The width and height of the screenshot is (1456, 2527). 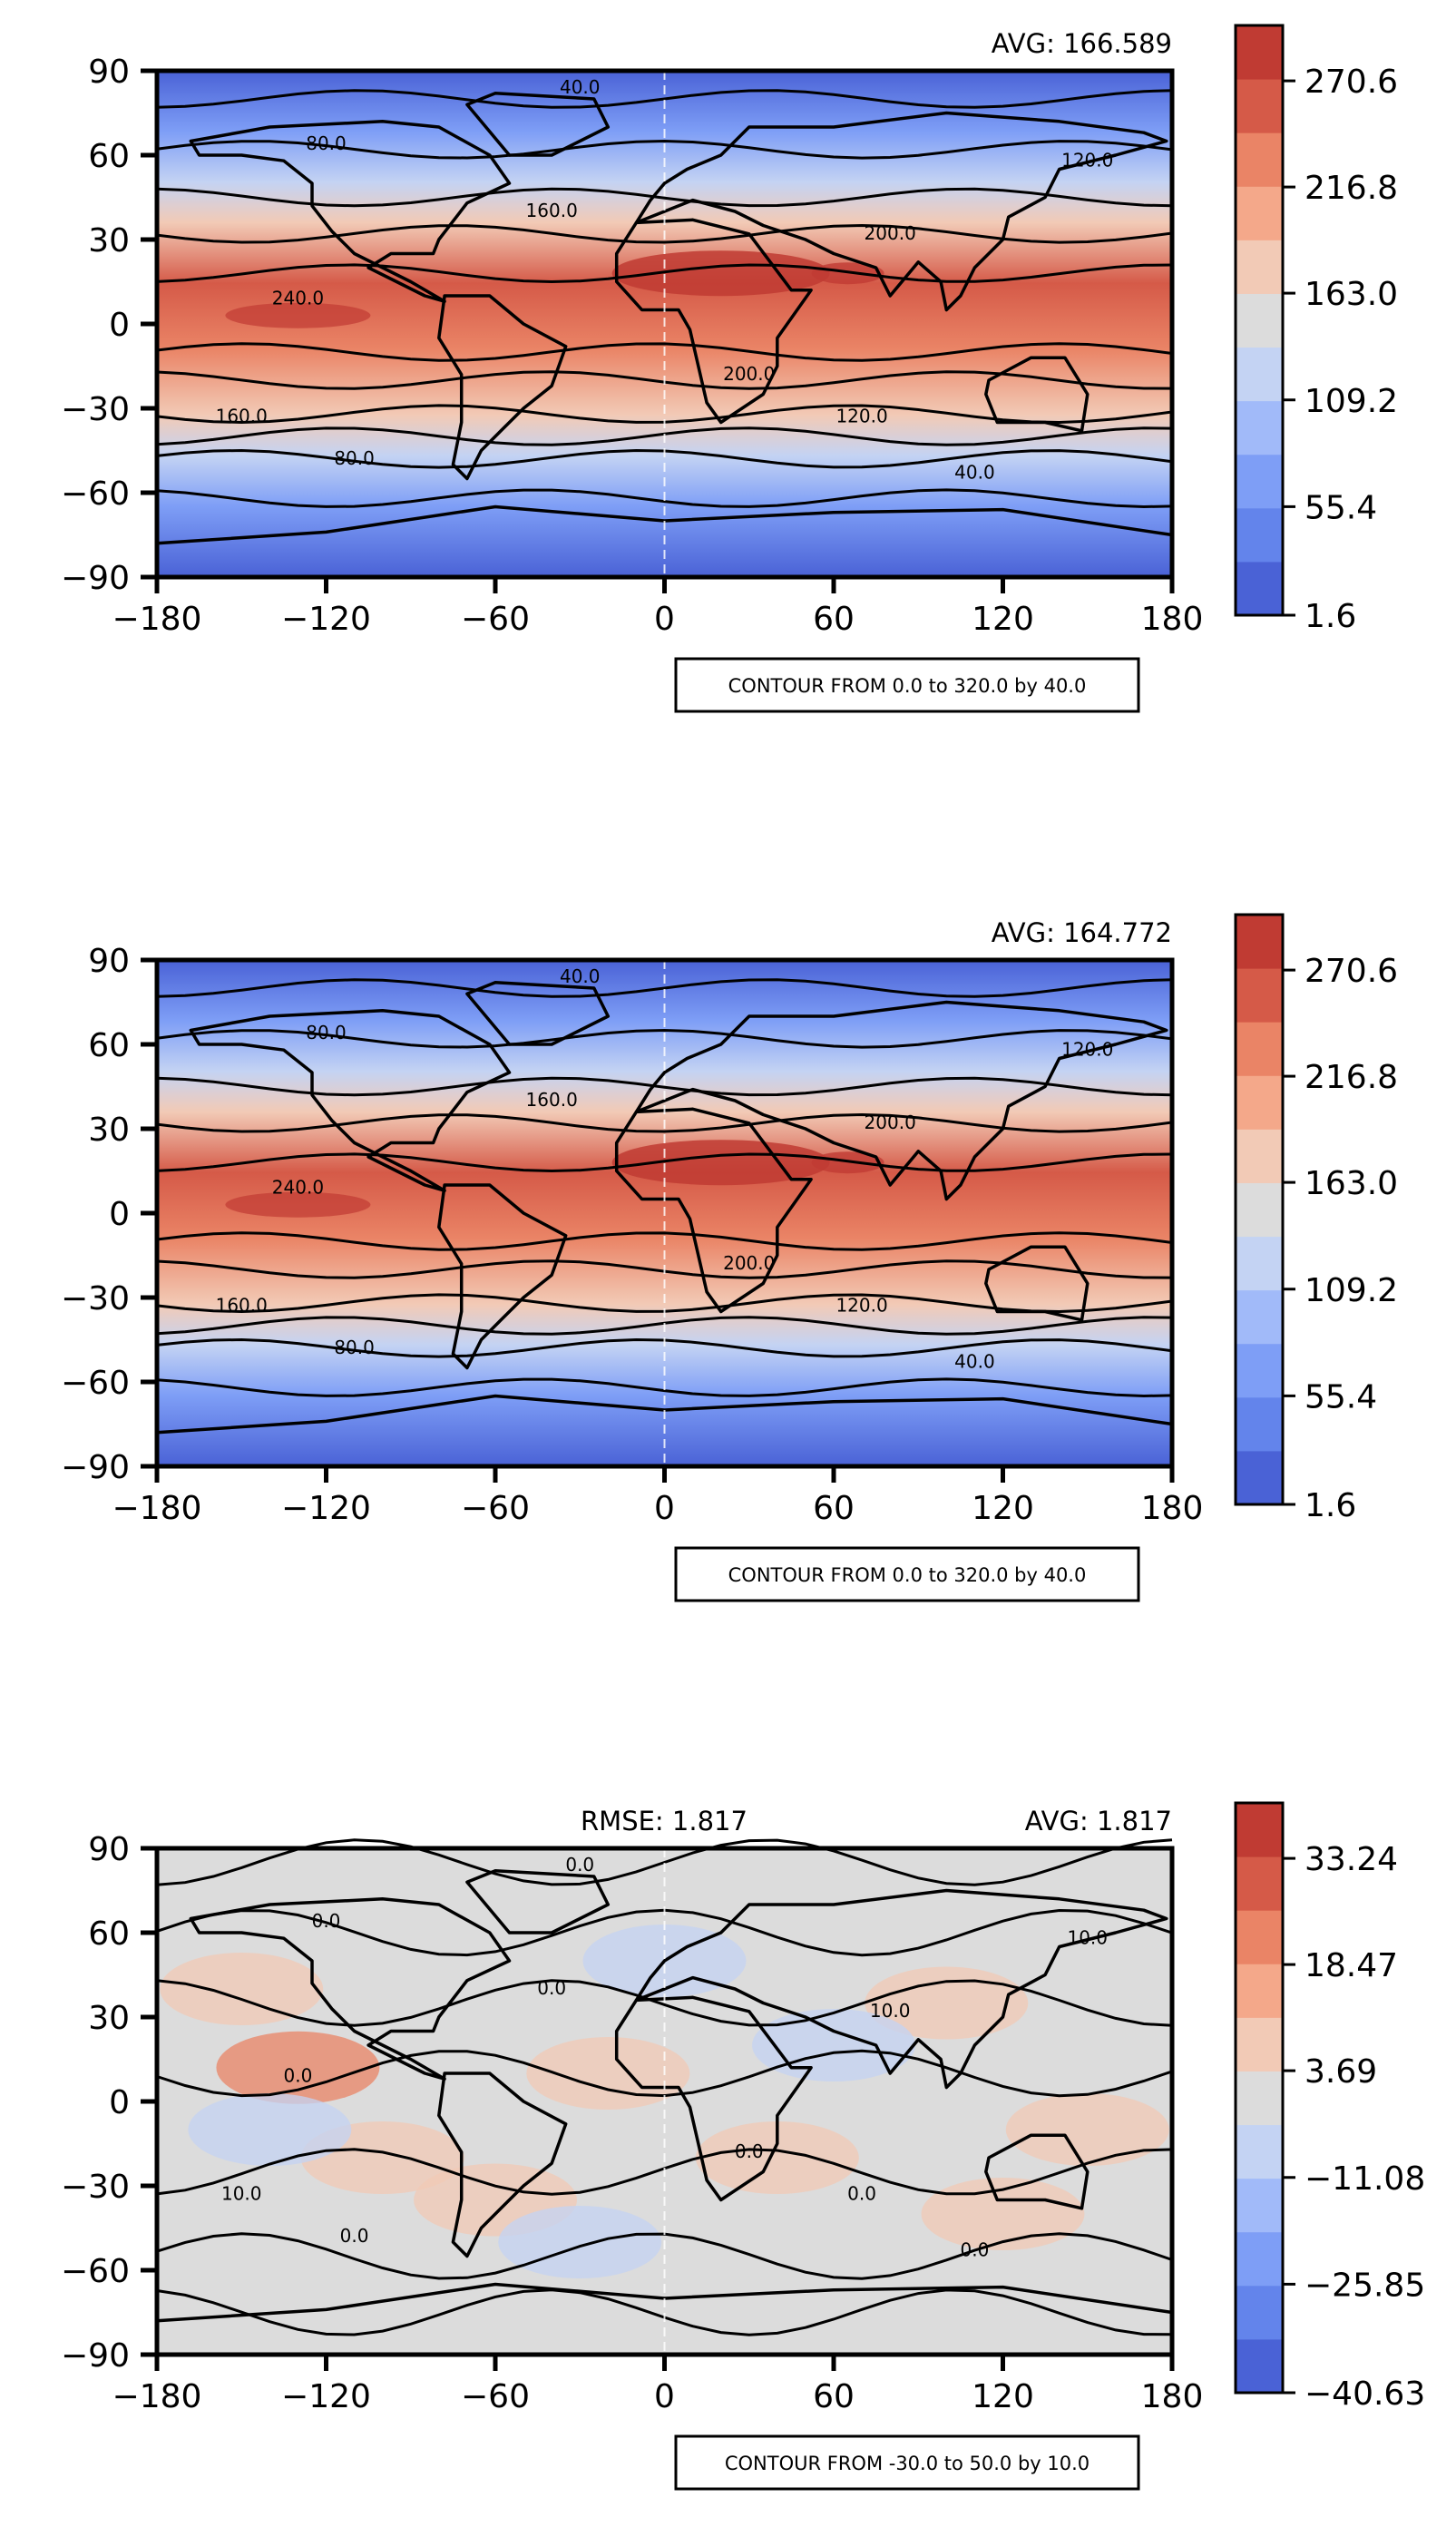 I want to click on colorbar-tick-label: −11.08, so click(x=1365, y=2179).